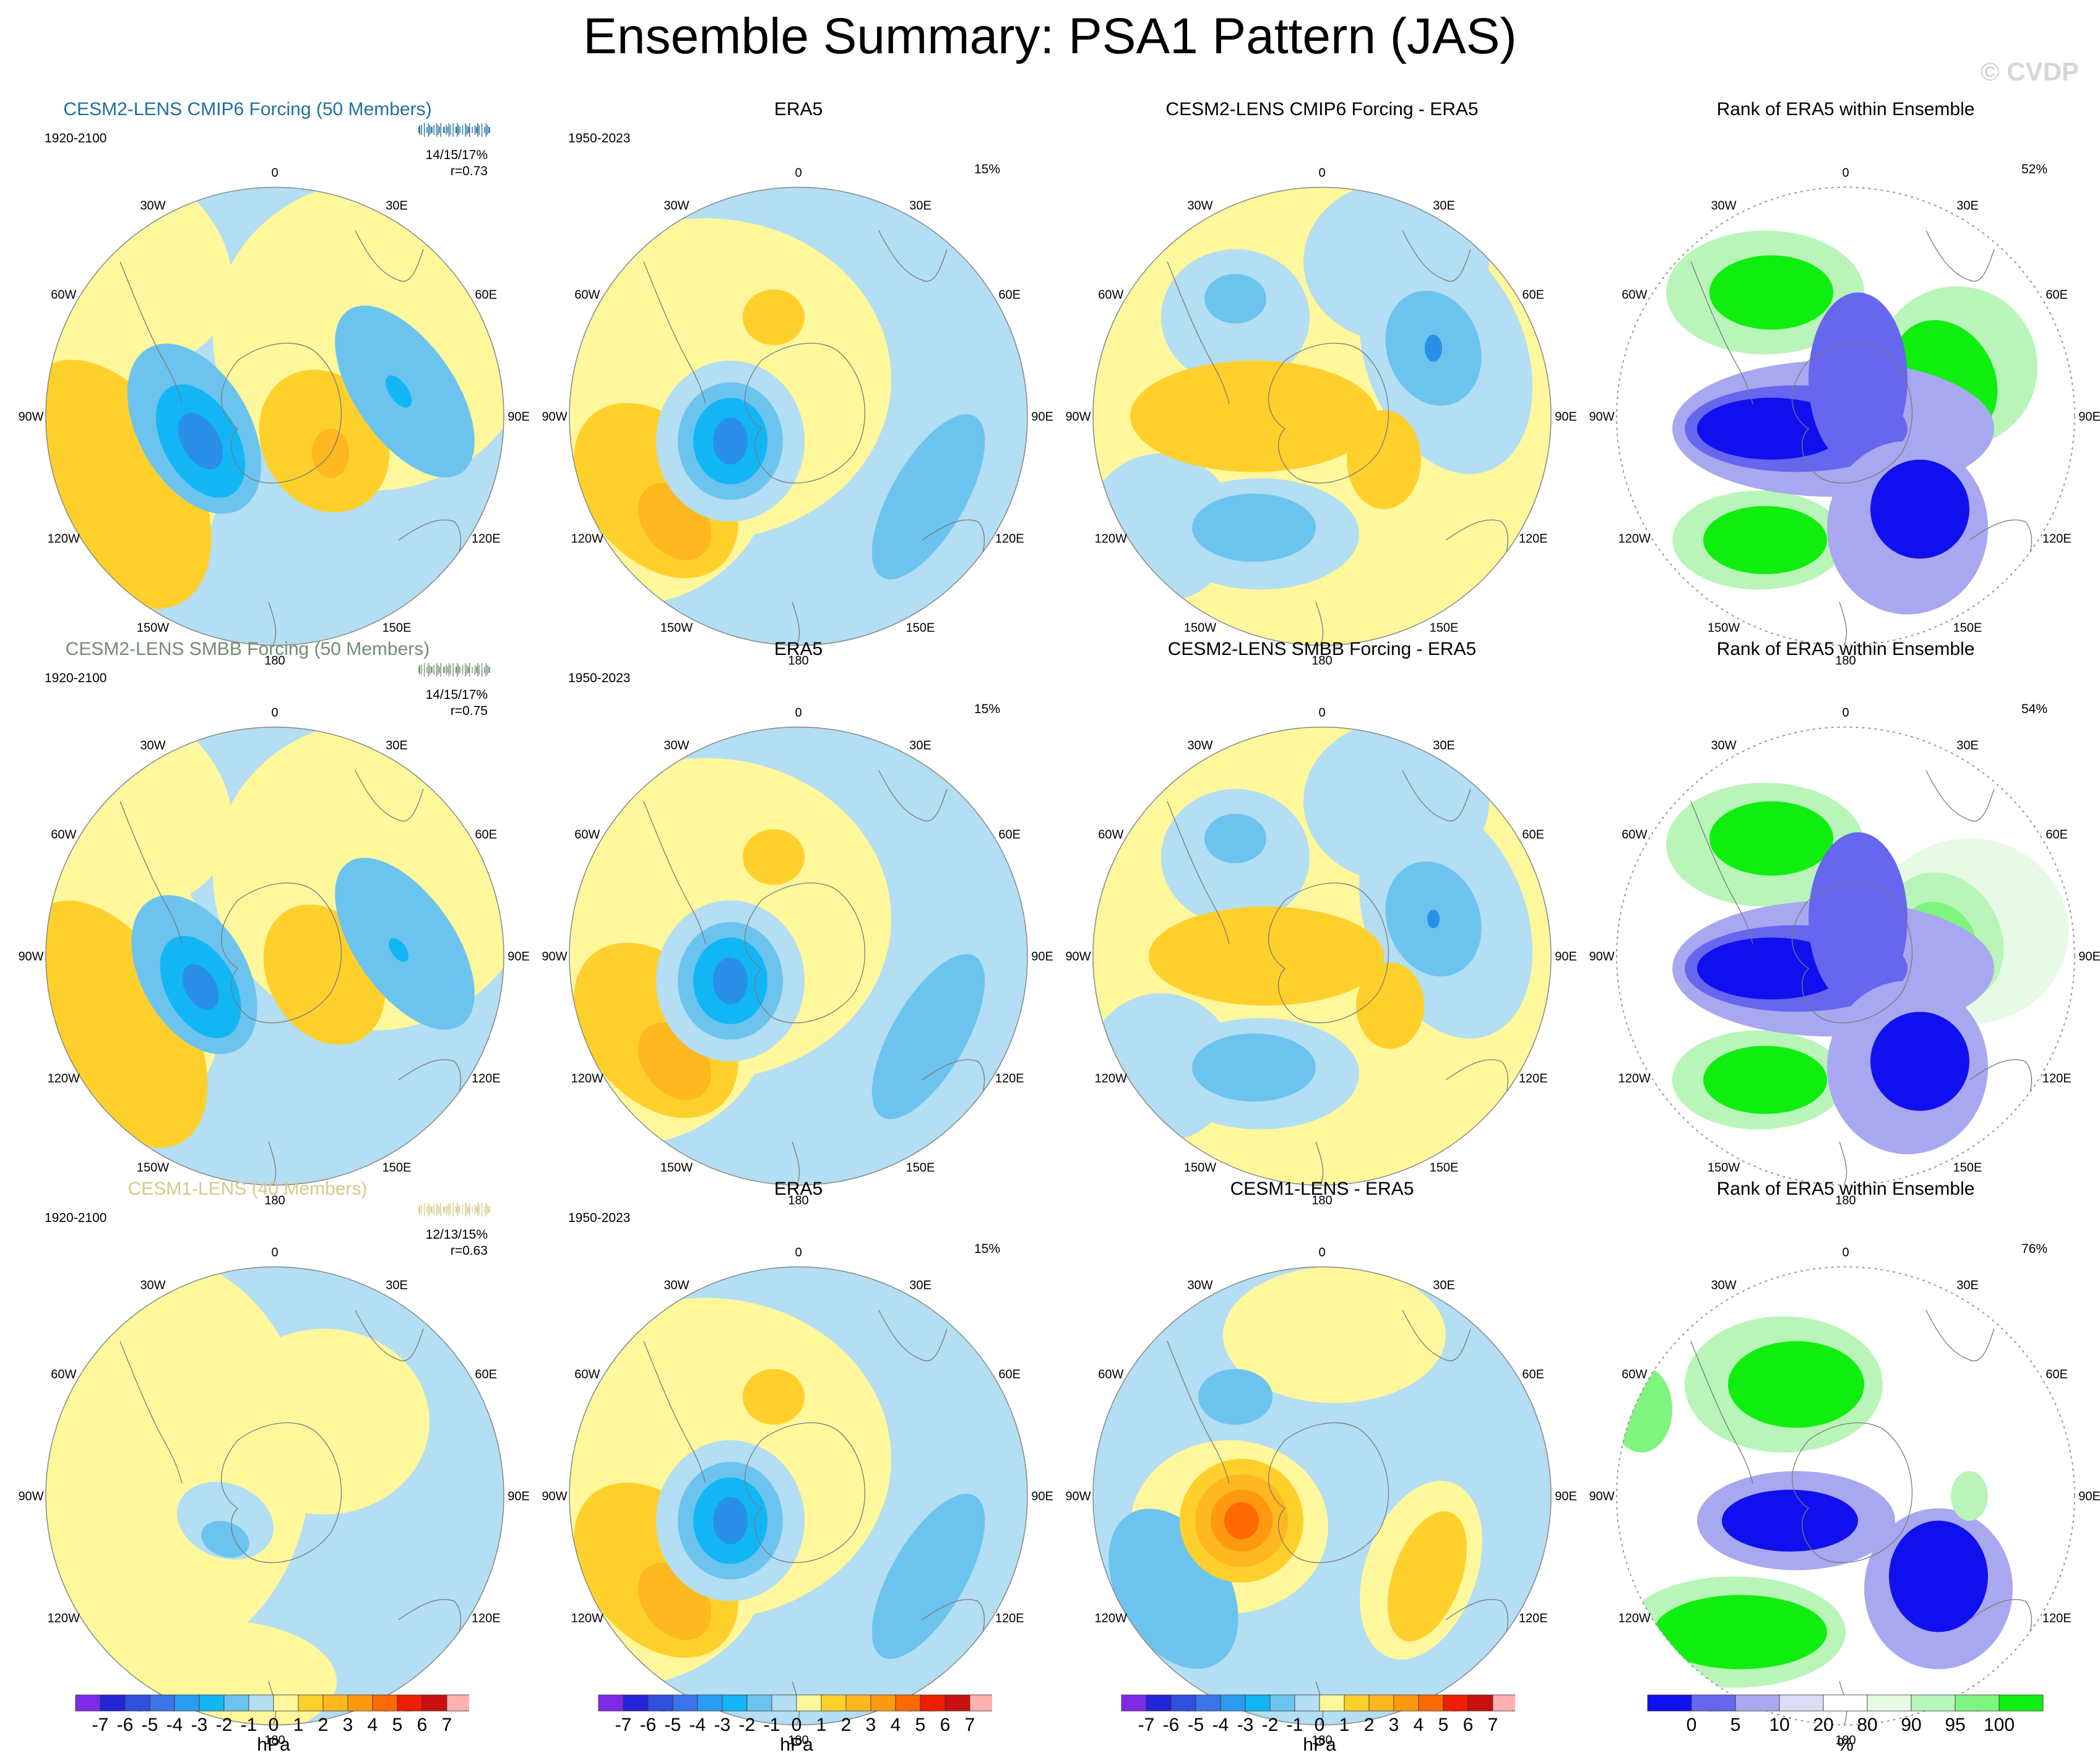 This screenshot has height=1763, width=2100. Describe the element at coordinates (2034, 169) in the screenshot. I see `pct-label: 52%` at that location.